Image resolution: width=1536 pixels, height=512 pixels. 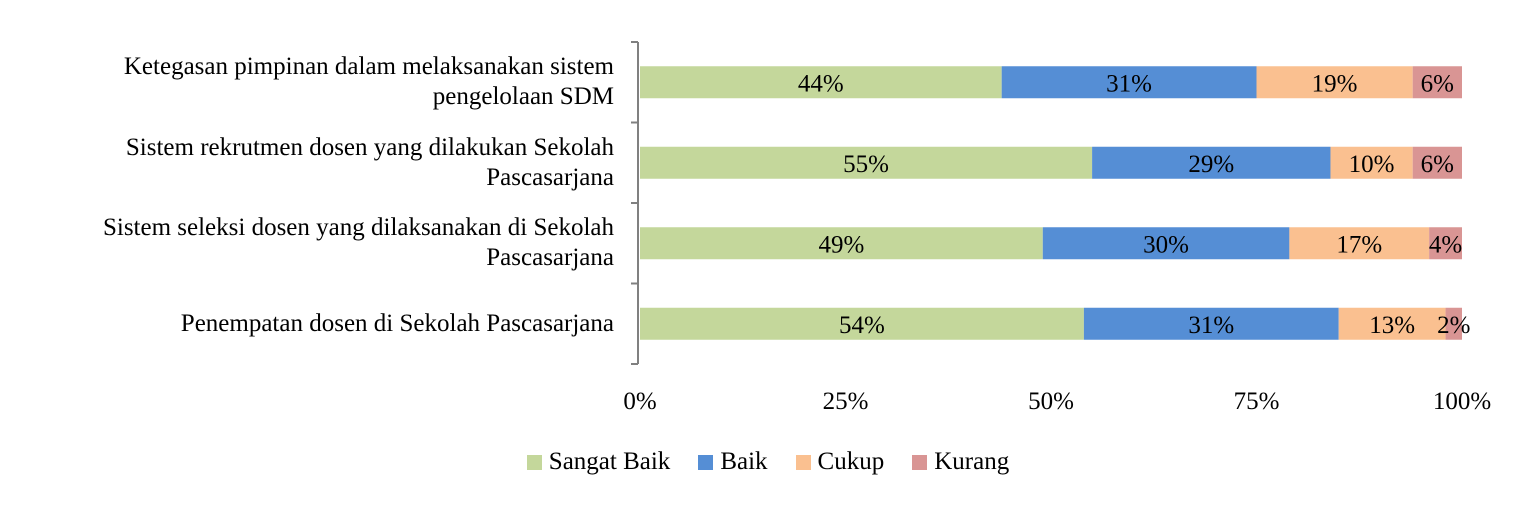 I want to click on data-label: 19%, so click(x=1335, y=83).